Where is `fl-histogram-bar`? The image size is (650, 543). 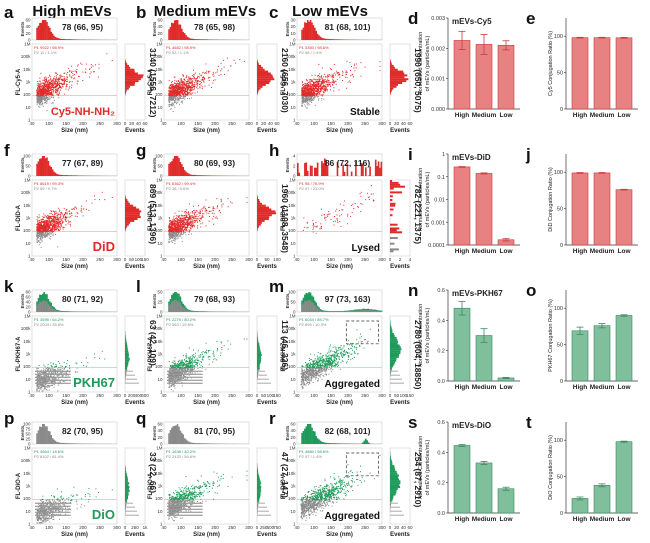 fl-histogram-bar is located at coordinates (127, 65).